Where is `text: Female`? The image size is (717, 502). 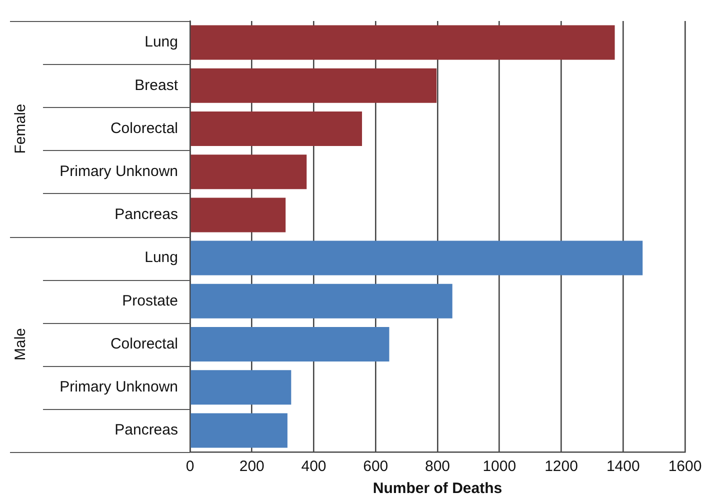 text: Female is located at coordinates (21, 129).